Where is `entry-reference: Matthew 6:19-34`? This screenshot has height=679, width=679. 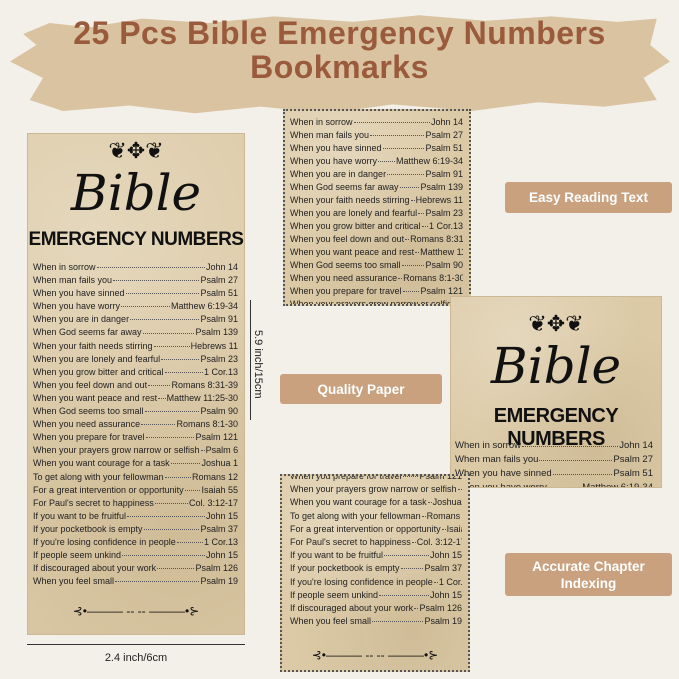 entry-reference: Matthew 6:19-34 is located at coordinates (204, 306).